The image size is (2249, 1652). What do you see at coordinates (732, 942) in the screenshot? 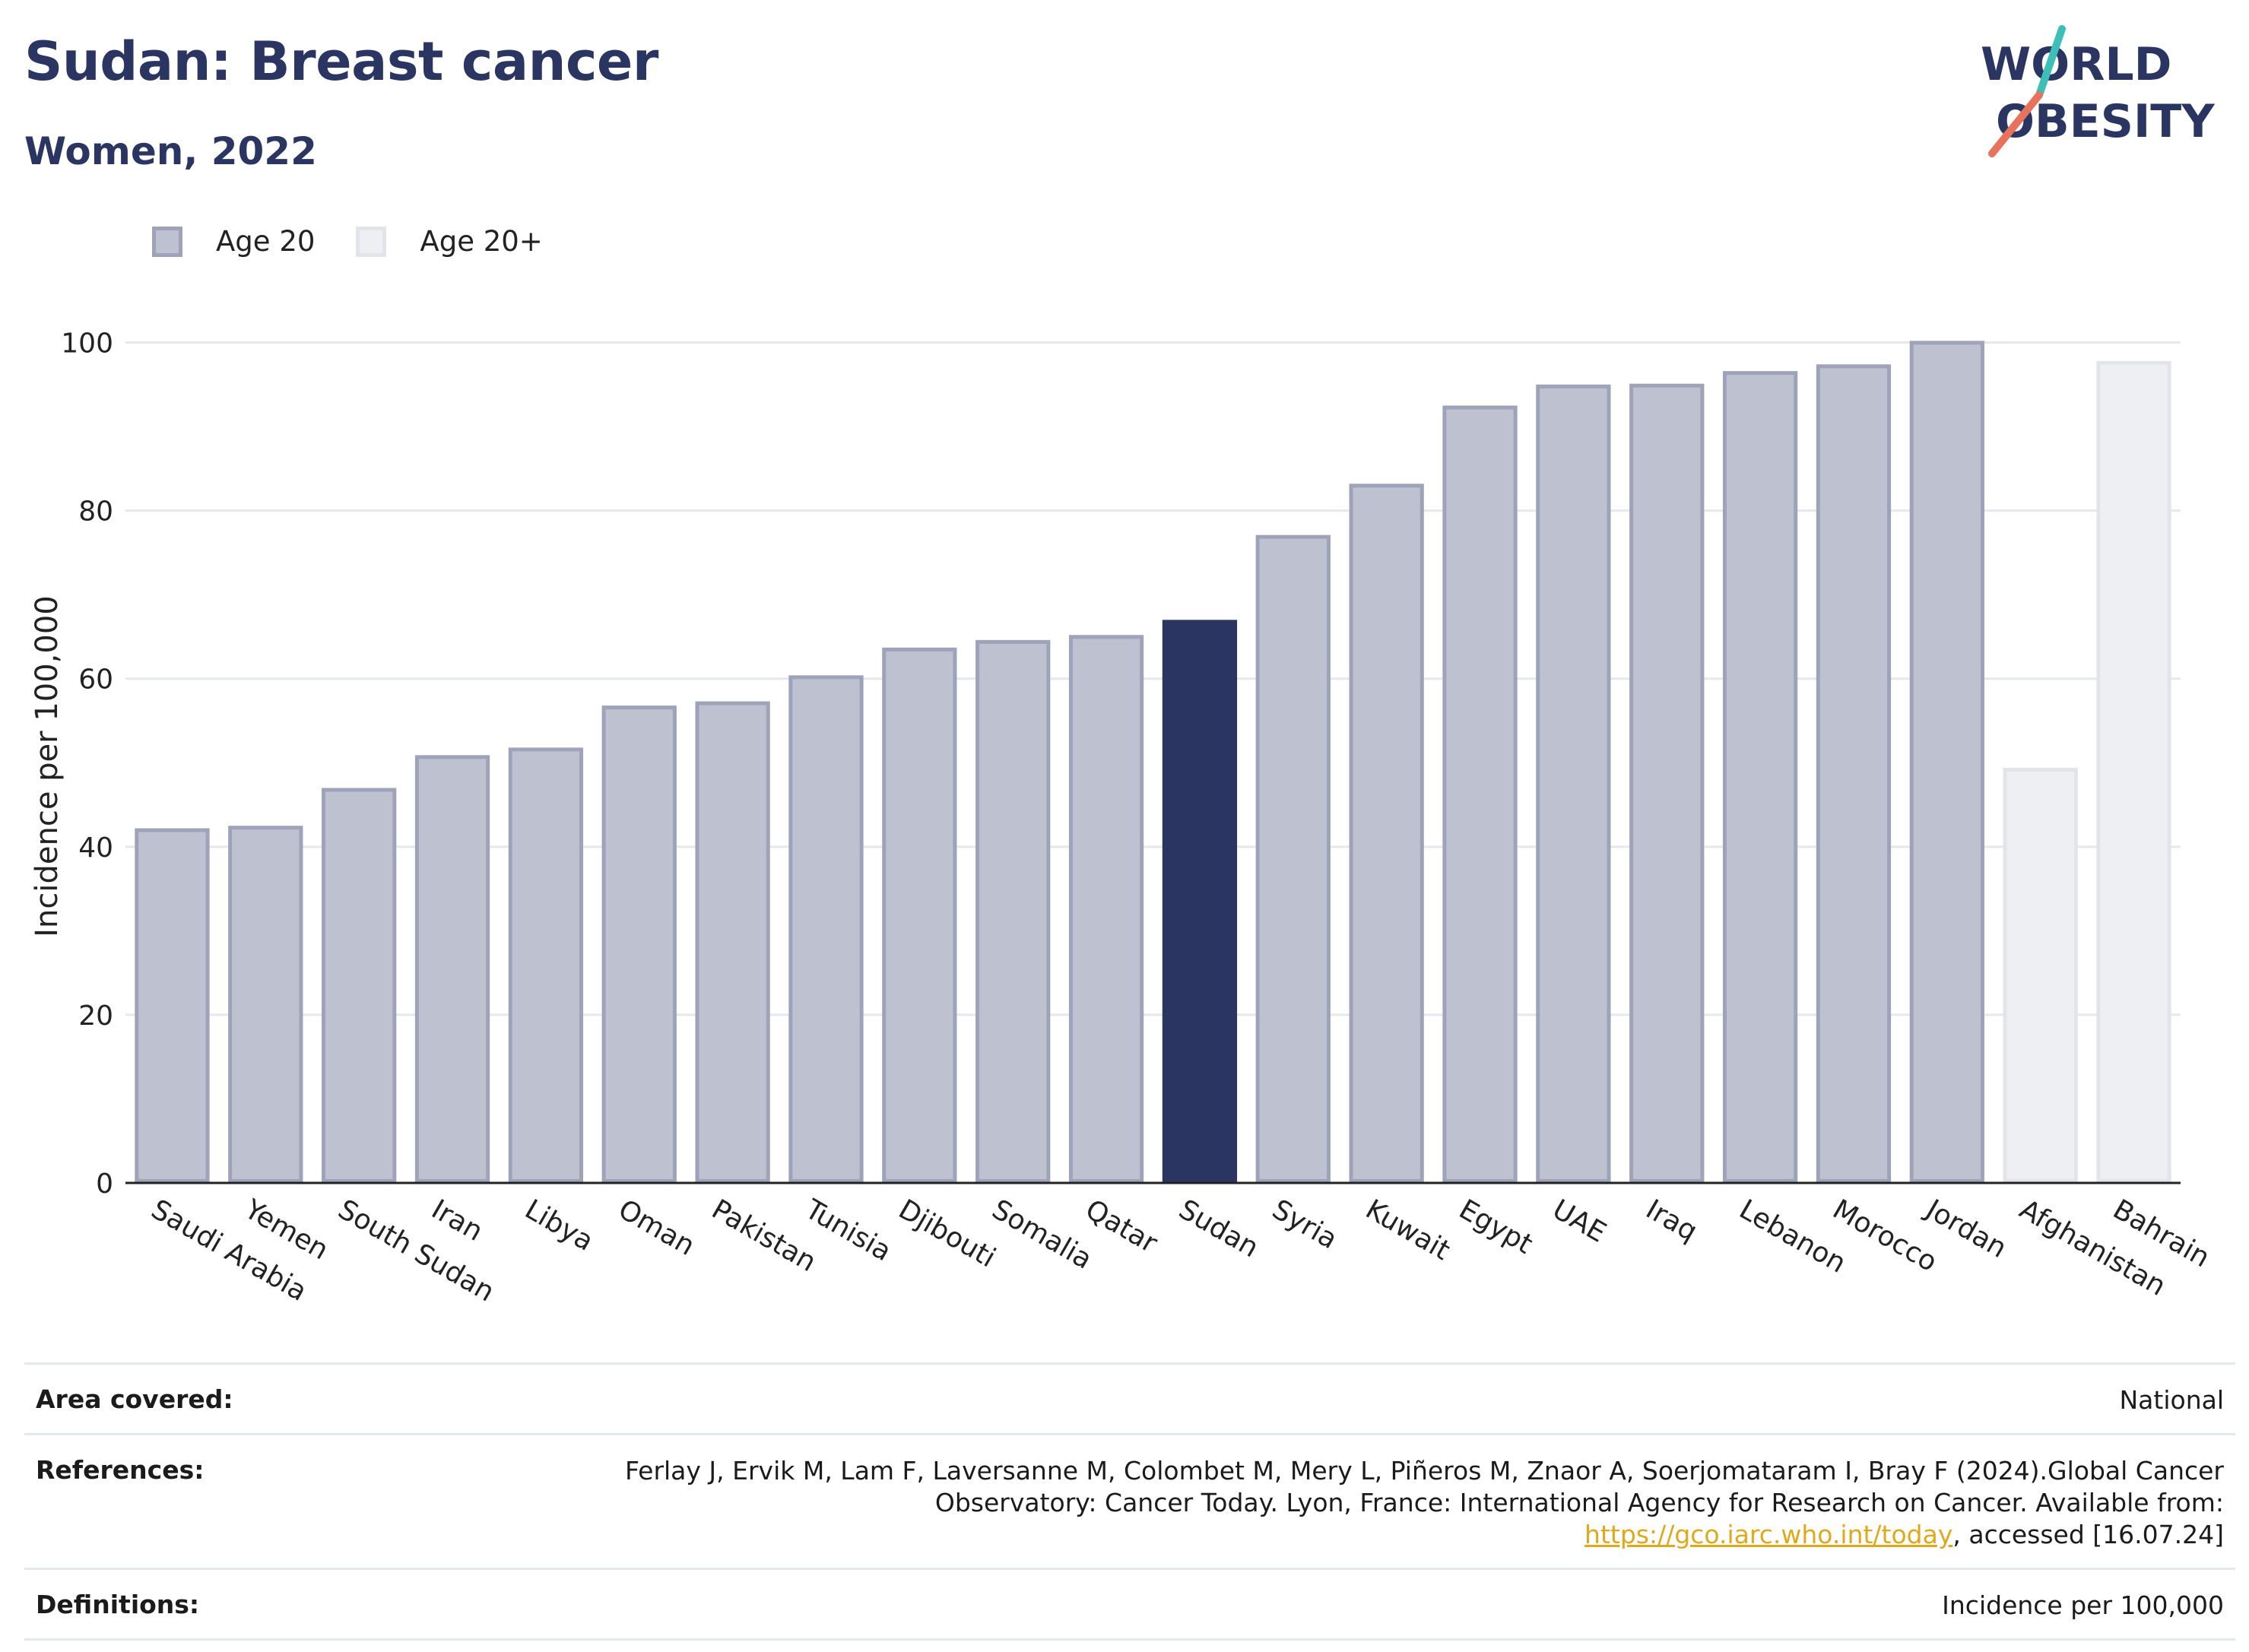
I see `bar-pakistan` at bounding box center [732, 942].